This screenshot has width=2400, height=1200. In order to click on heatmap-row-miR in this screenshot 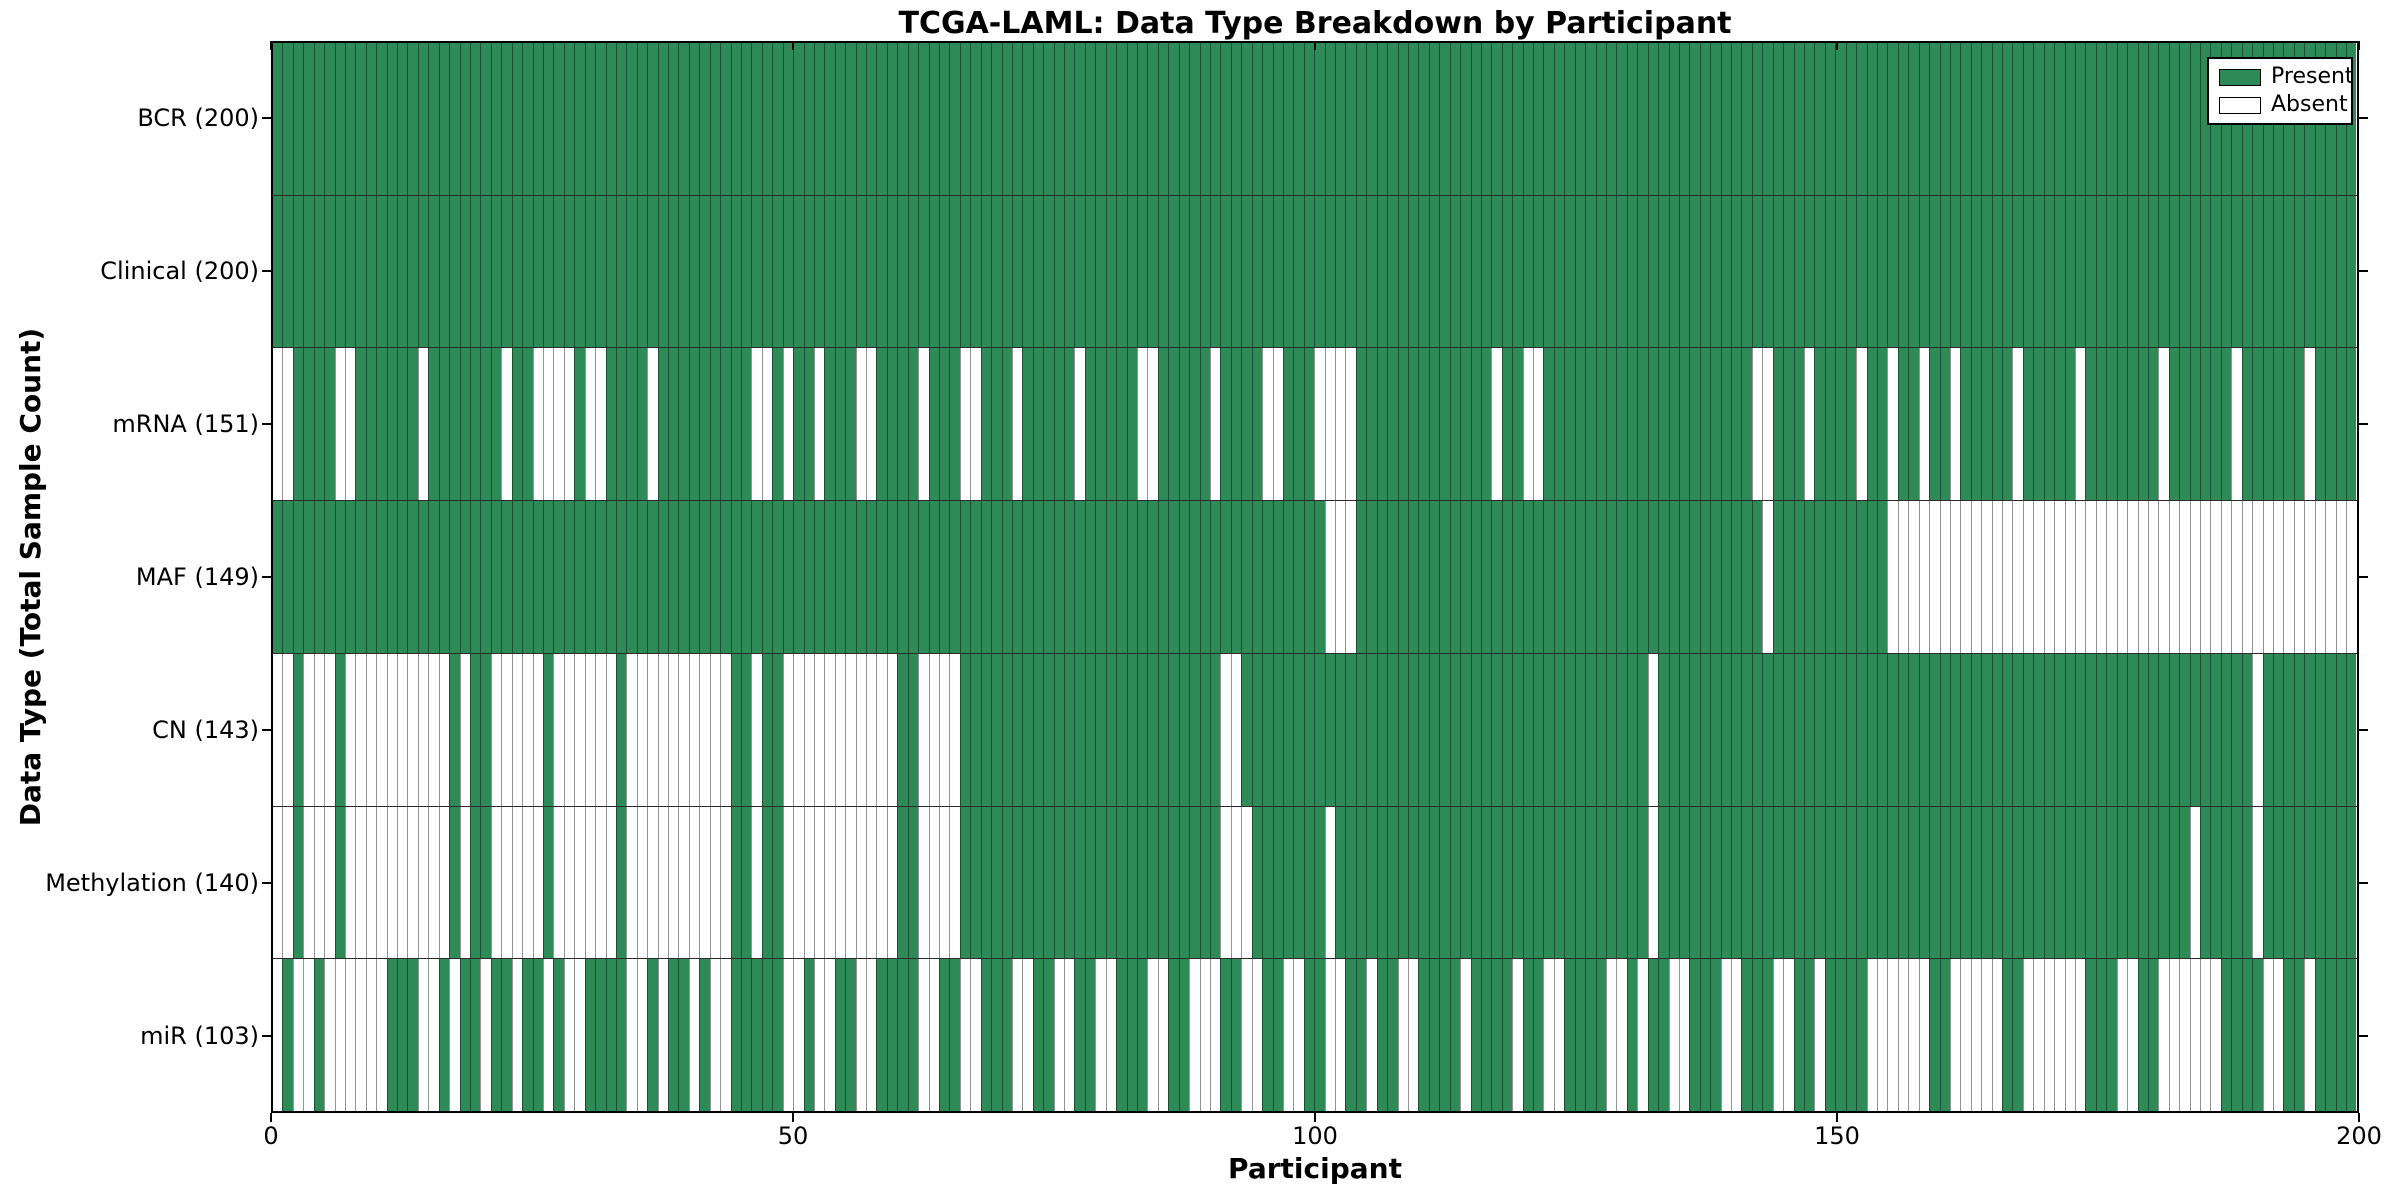, I will do `click(1315, 1035)`.